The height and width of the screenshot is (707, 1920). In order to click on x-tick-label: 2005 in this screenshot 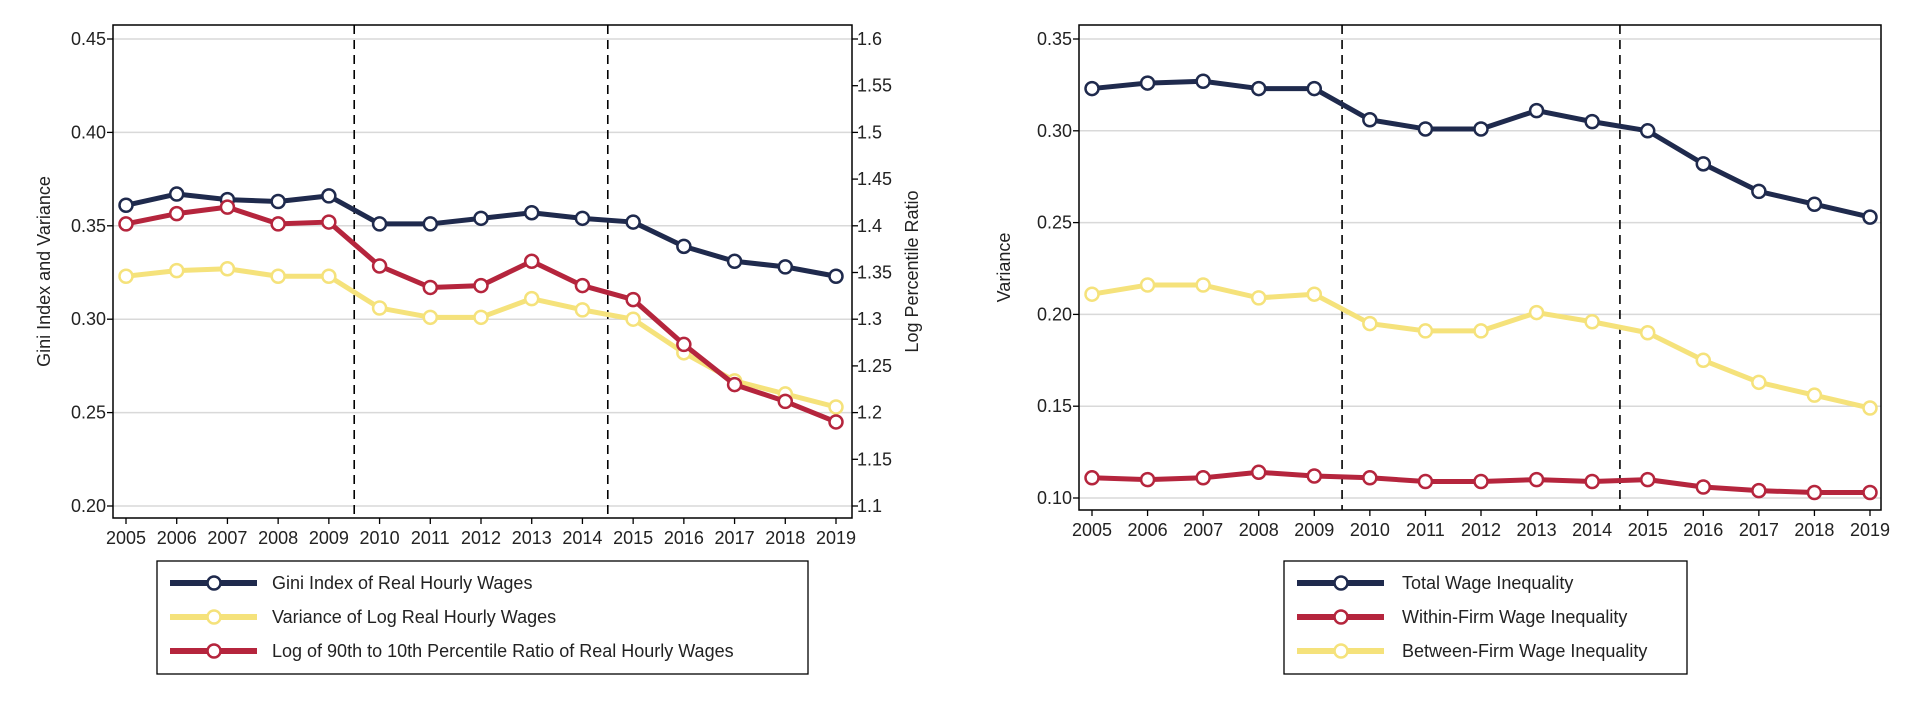, I will do `click(126, 538)`.